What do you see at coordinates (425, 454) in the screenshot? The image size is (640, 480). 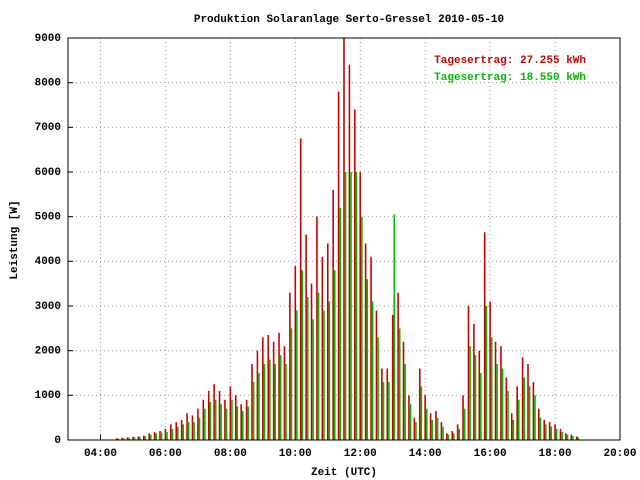 I see `x-tick-label: 14:00` at bounding box center [425, 454].